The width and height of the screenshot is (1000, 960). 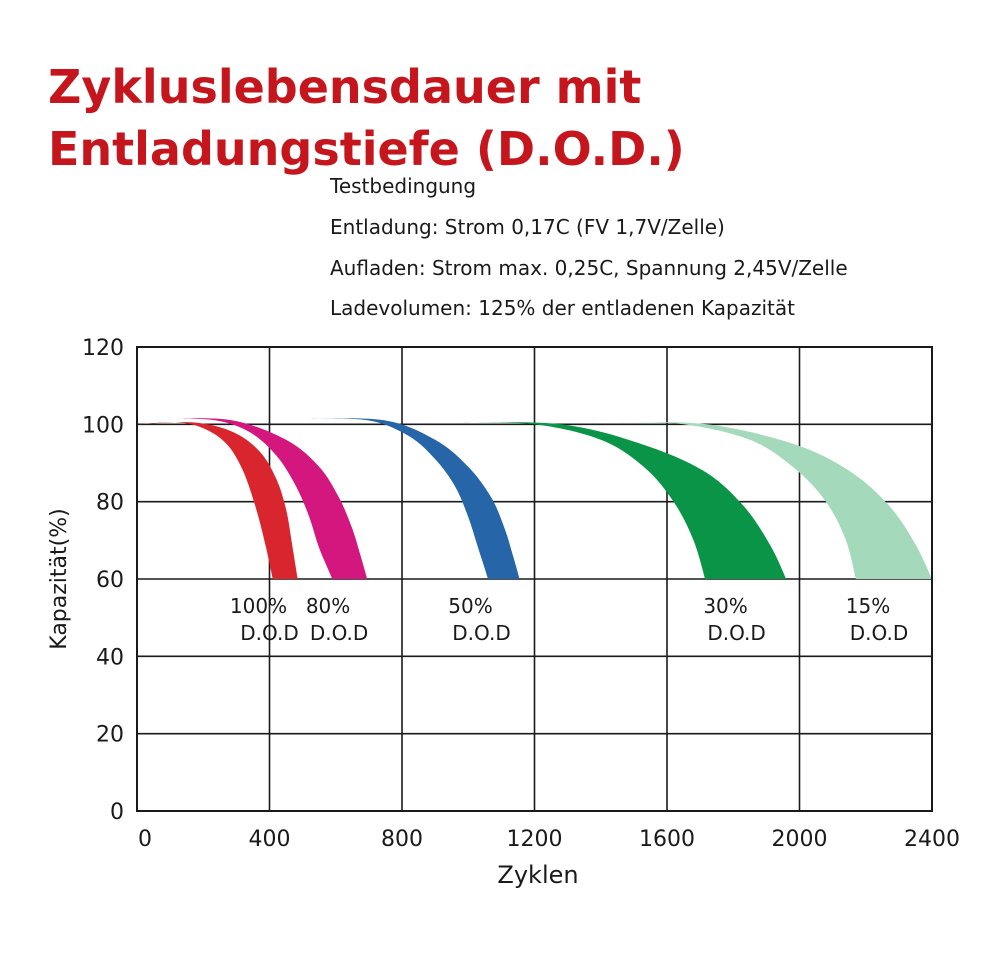 I want to click on x-tick-label: 2400, so click(x=932, y=839).